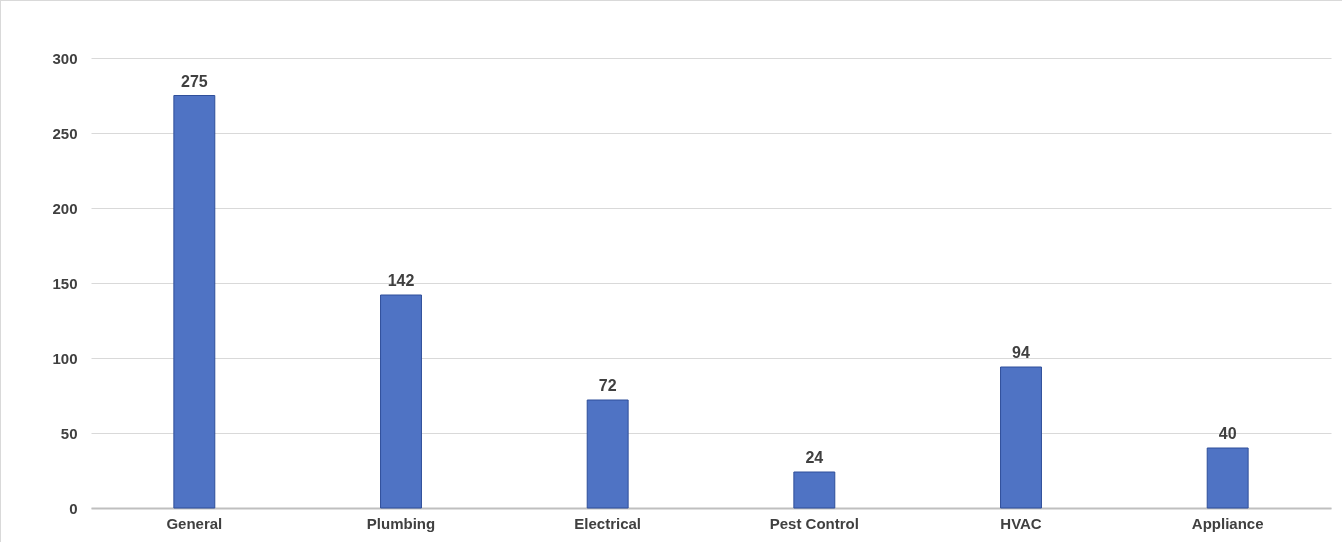 This screenshot has height=542, width=1342. What do you see at coordinates (65, 208) in the screenshot?
I see `y-tick-label: 200` at bounding box center [65, 208].